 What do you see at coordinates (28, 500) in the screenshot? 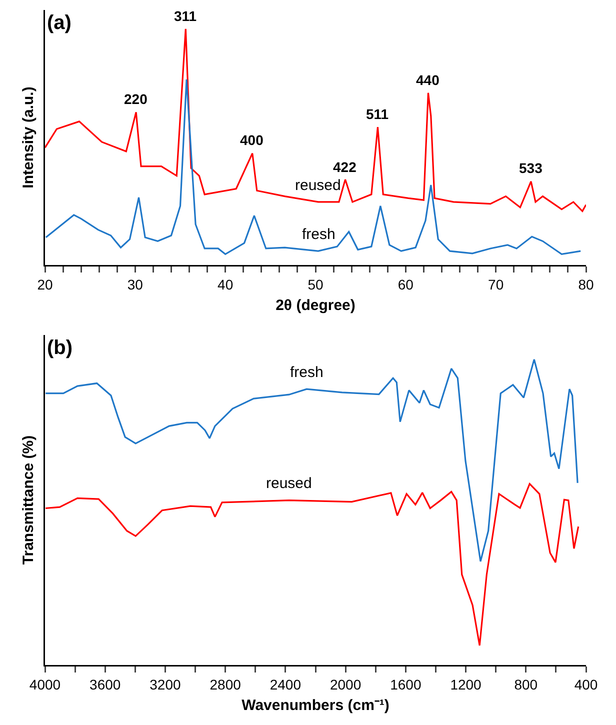
I see `y-axis-title: Transmittance (%)` at bounding box center [28, 500].